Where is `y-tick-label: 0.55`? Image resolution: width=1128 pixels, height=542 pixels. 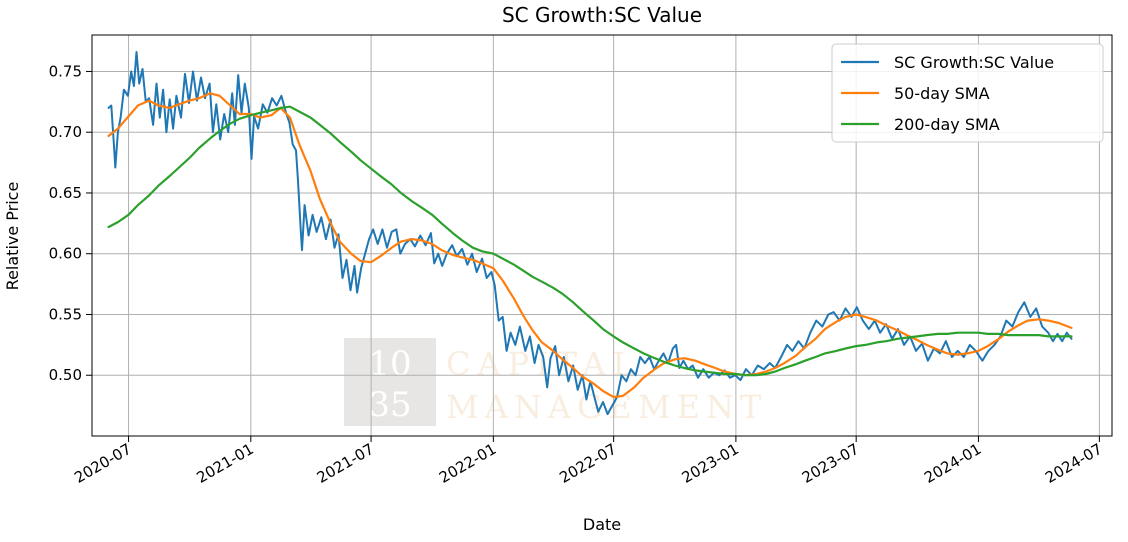 y-tick-label: 0.55 is located at coordinates (65, 314).